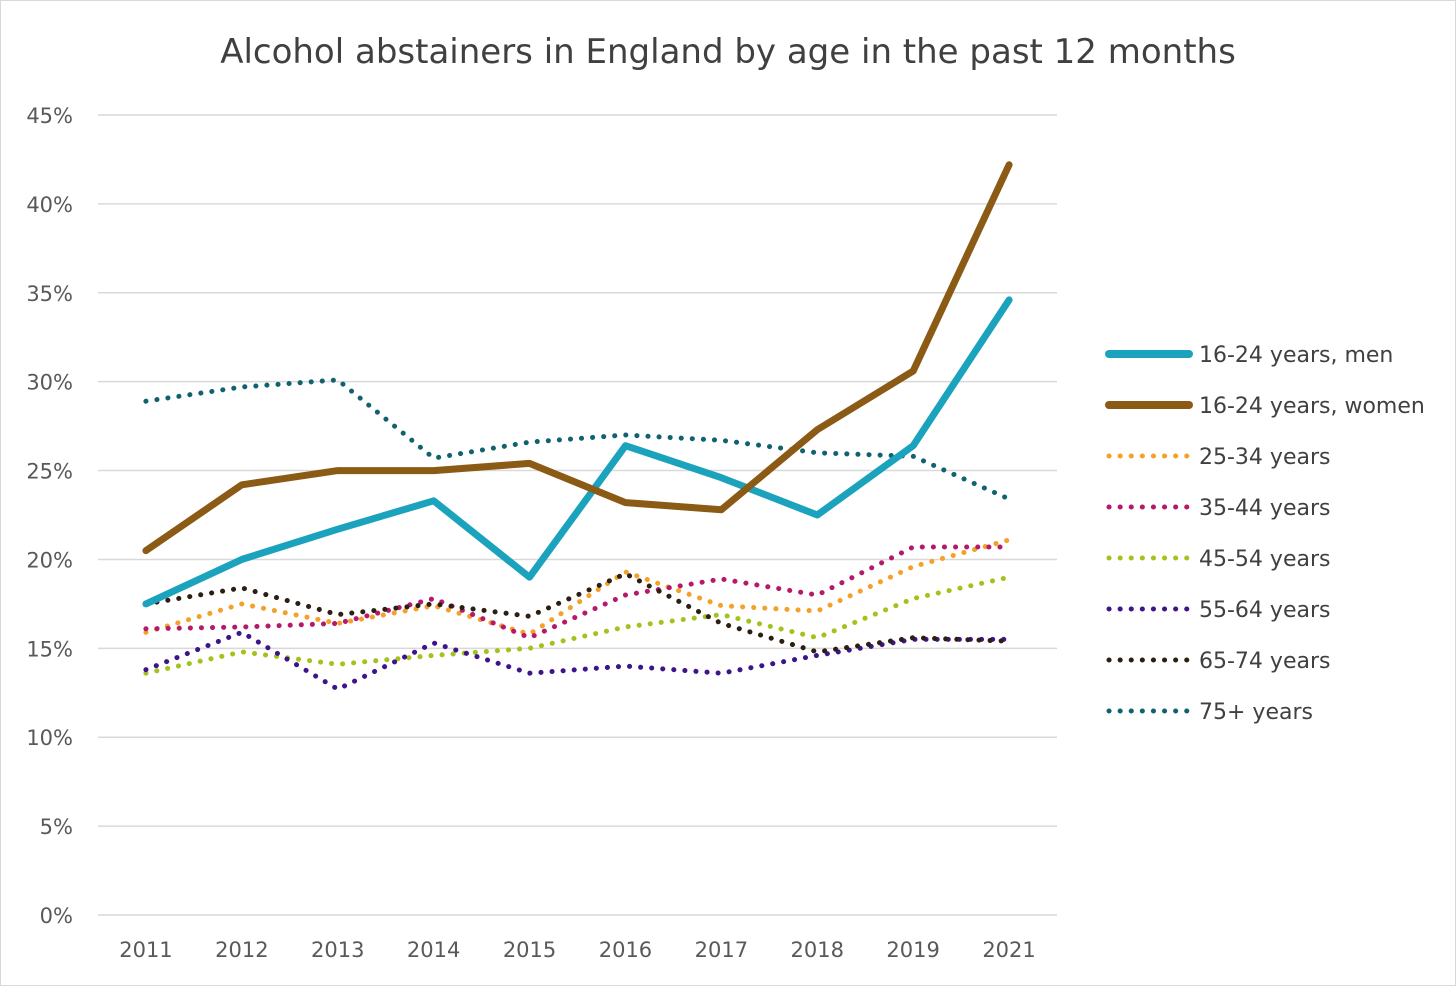  What do you see at coordinates (56, 827) in the screenshot?
I see `y-tick-label: 5%` at bounding box center [56, 827].